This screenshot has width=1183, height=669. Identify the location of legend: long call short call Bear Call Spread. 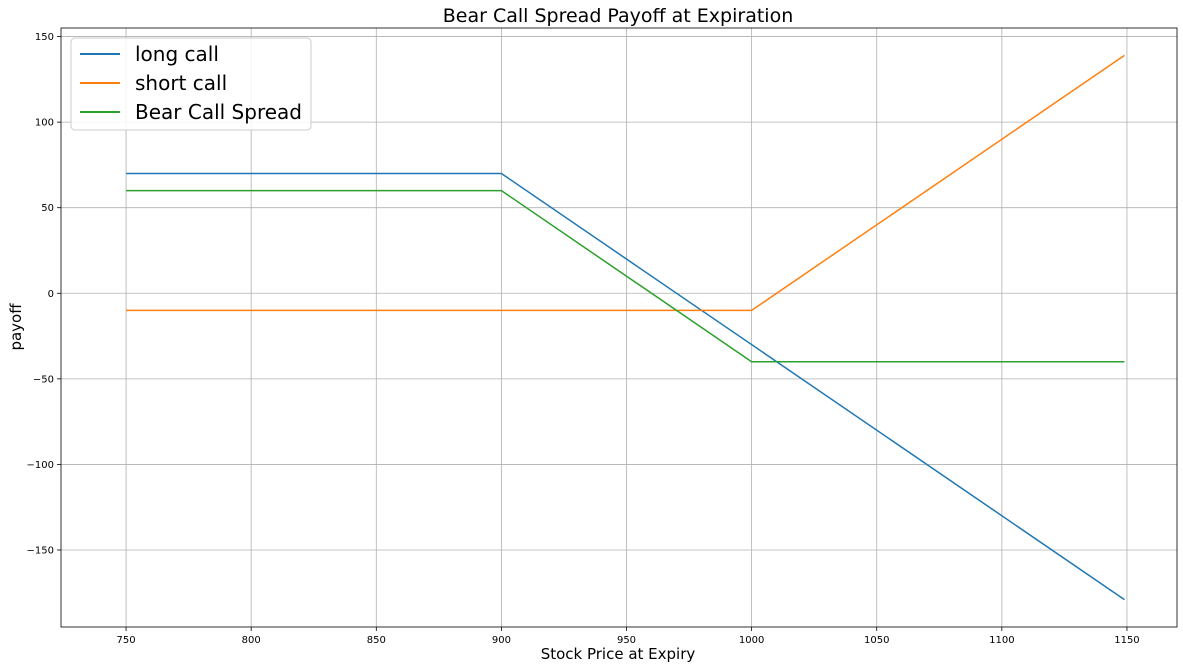
(191, 84).